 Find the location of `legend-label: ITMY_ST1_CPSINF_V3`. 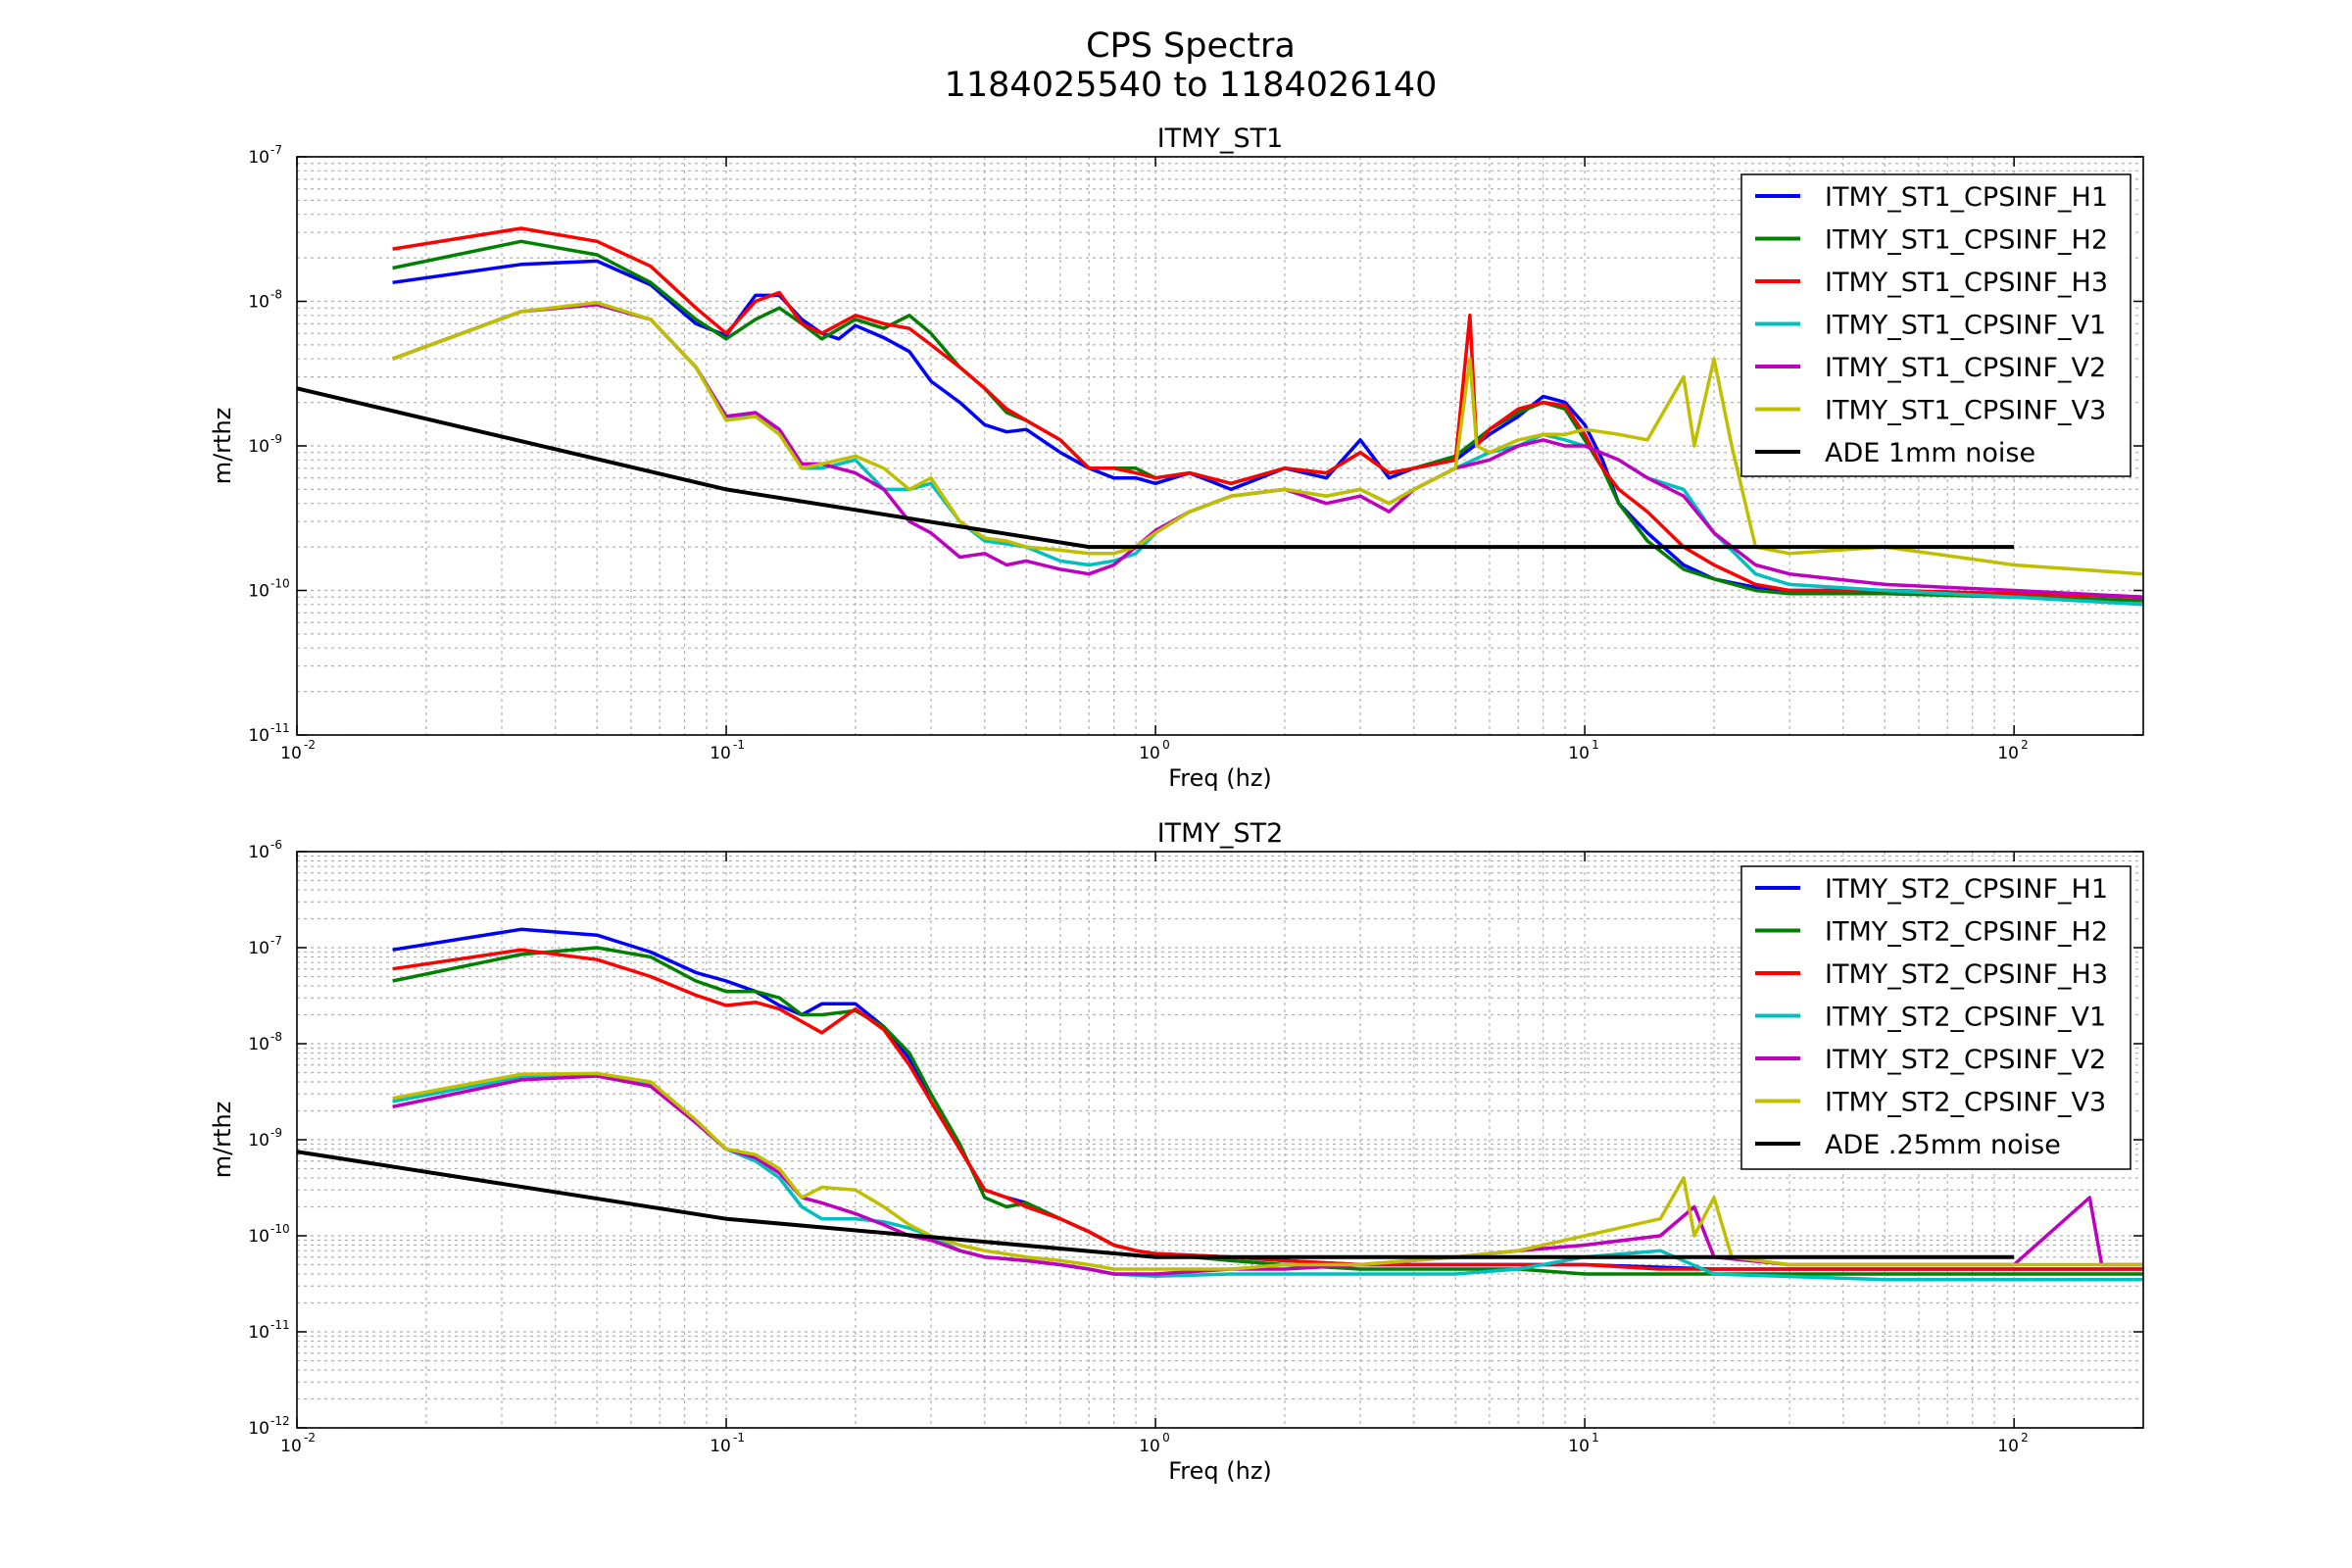

legend-label: ITMY_ST1_CPSINF_V3 is located at coordinates (1965, 411).